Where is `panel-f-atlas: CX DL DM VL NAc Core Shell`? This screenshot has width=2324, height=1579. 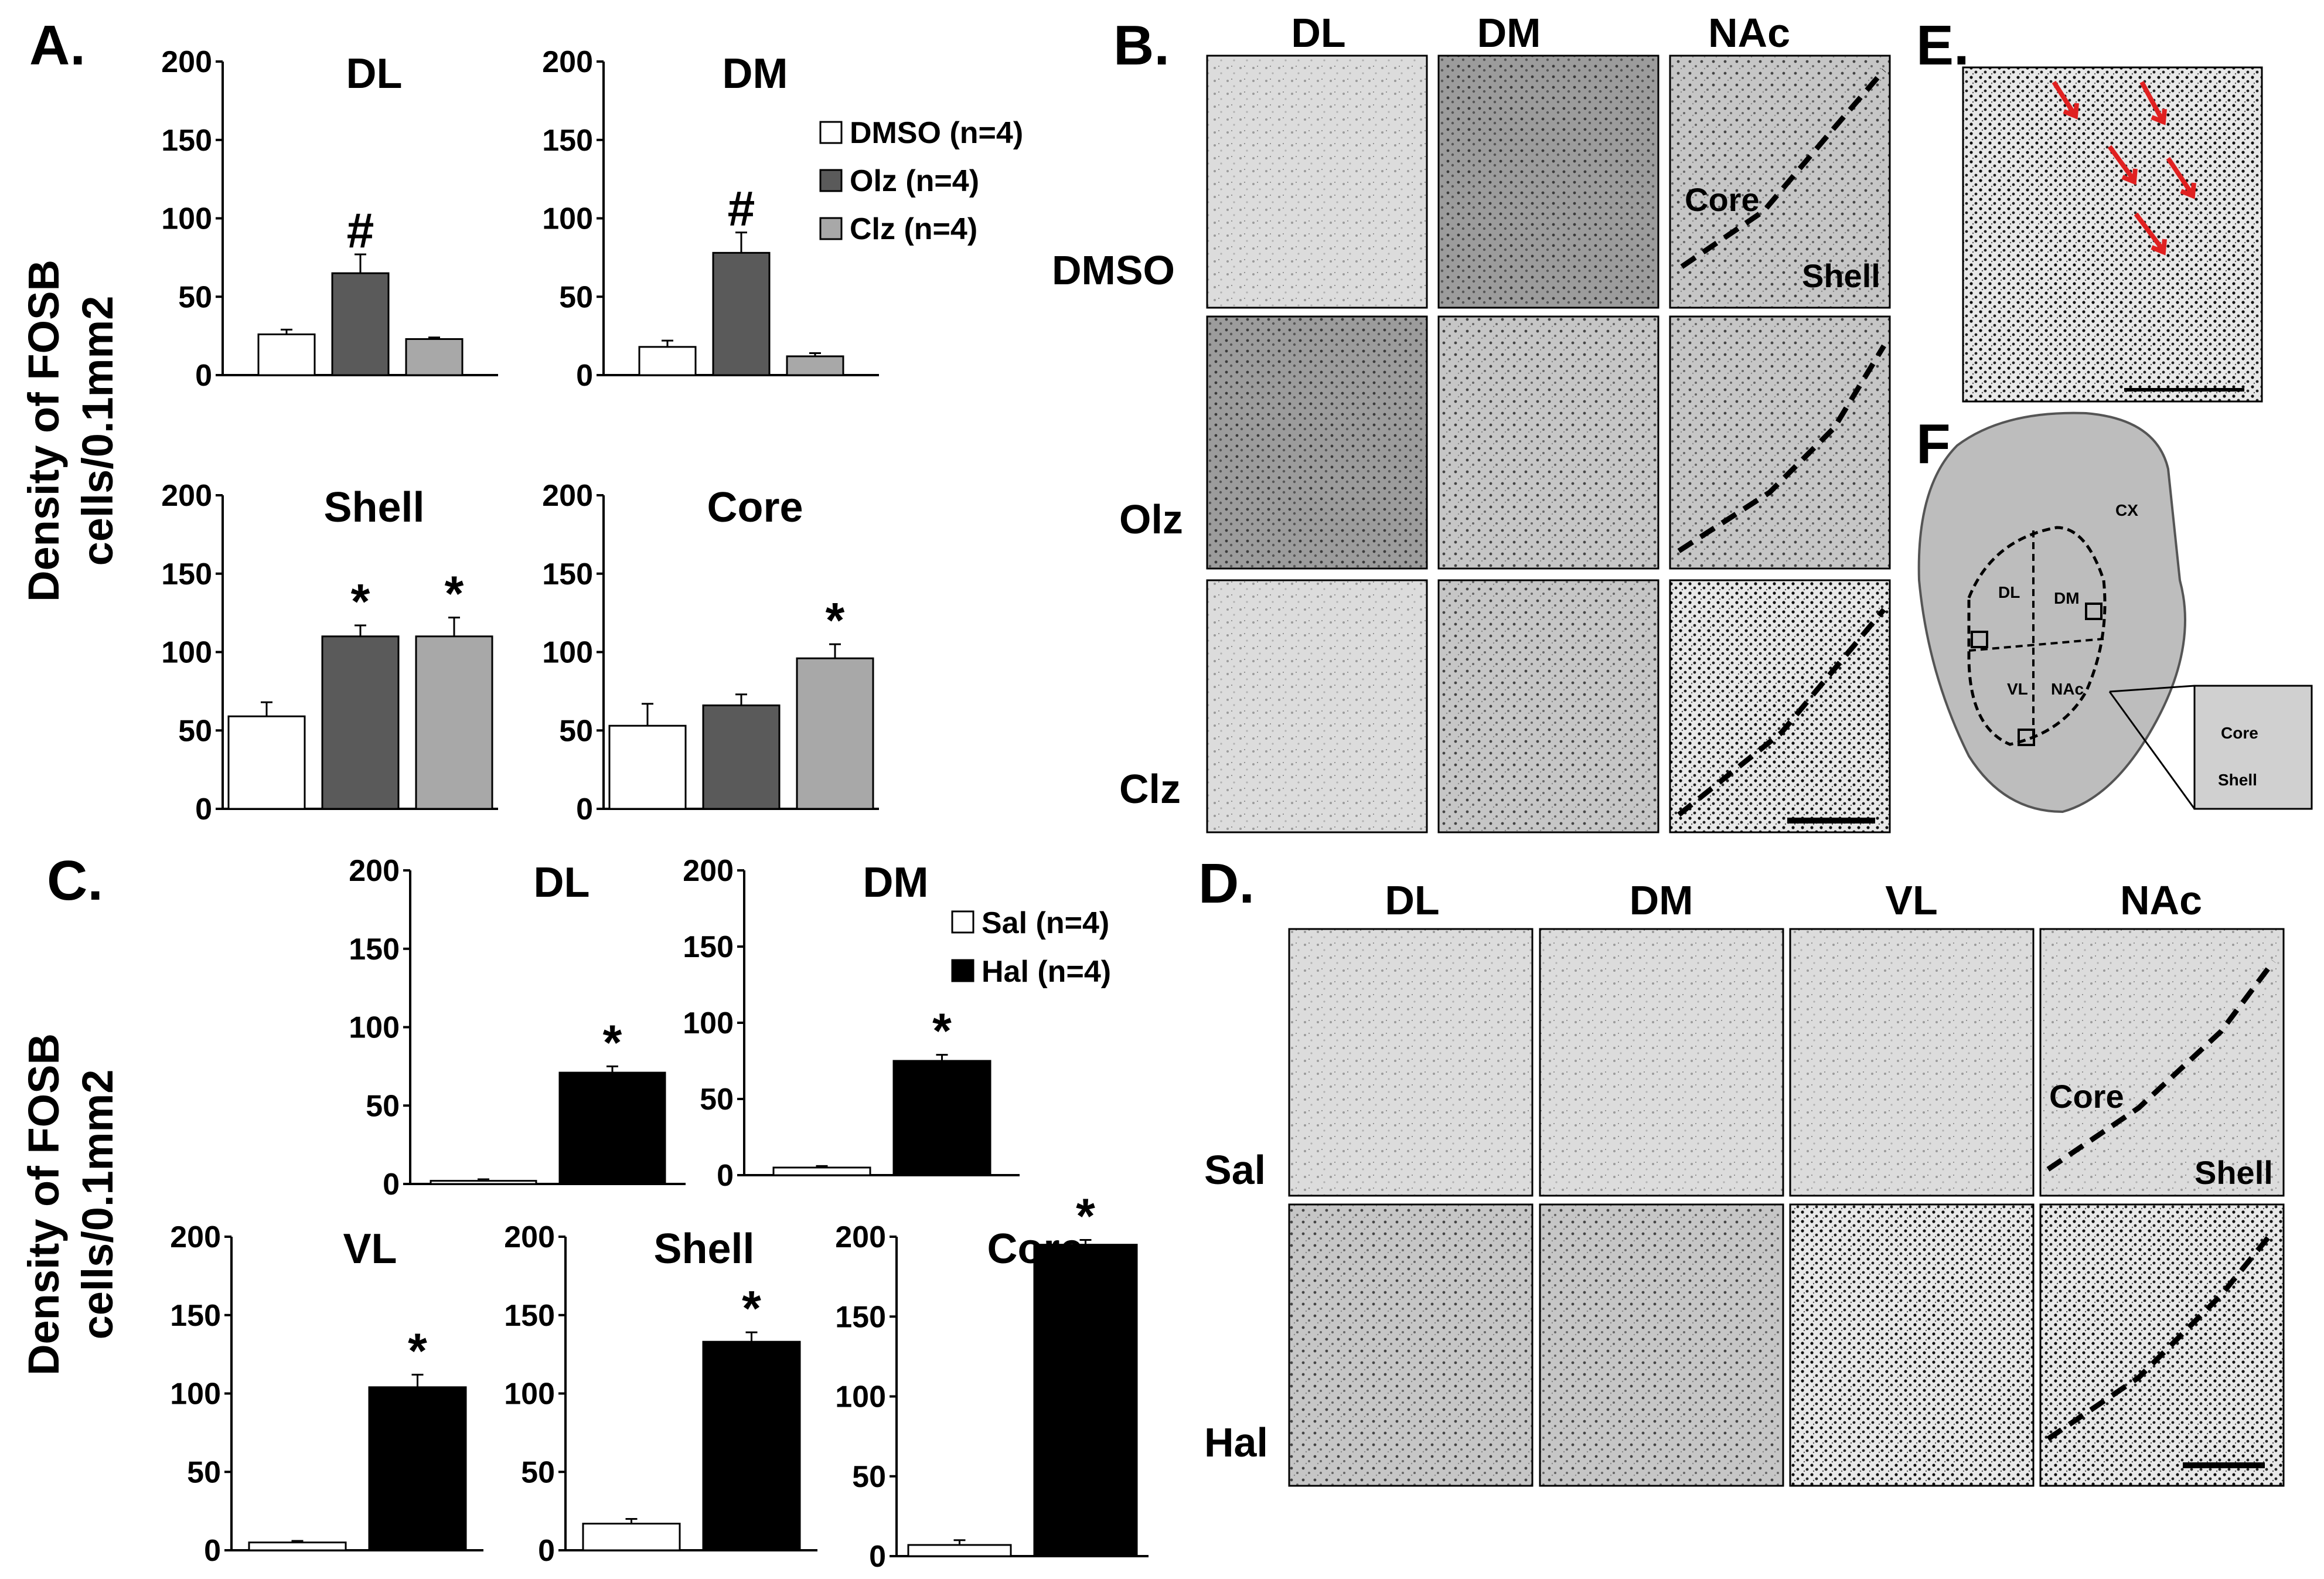
panel-f-atlas: CX DL DM VL NAc Core Shell is located at coordinates (2115, 612).